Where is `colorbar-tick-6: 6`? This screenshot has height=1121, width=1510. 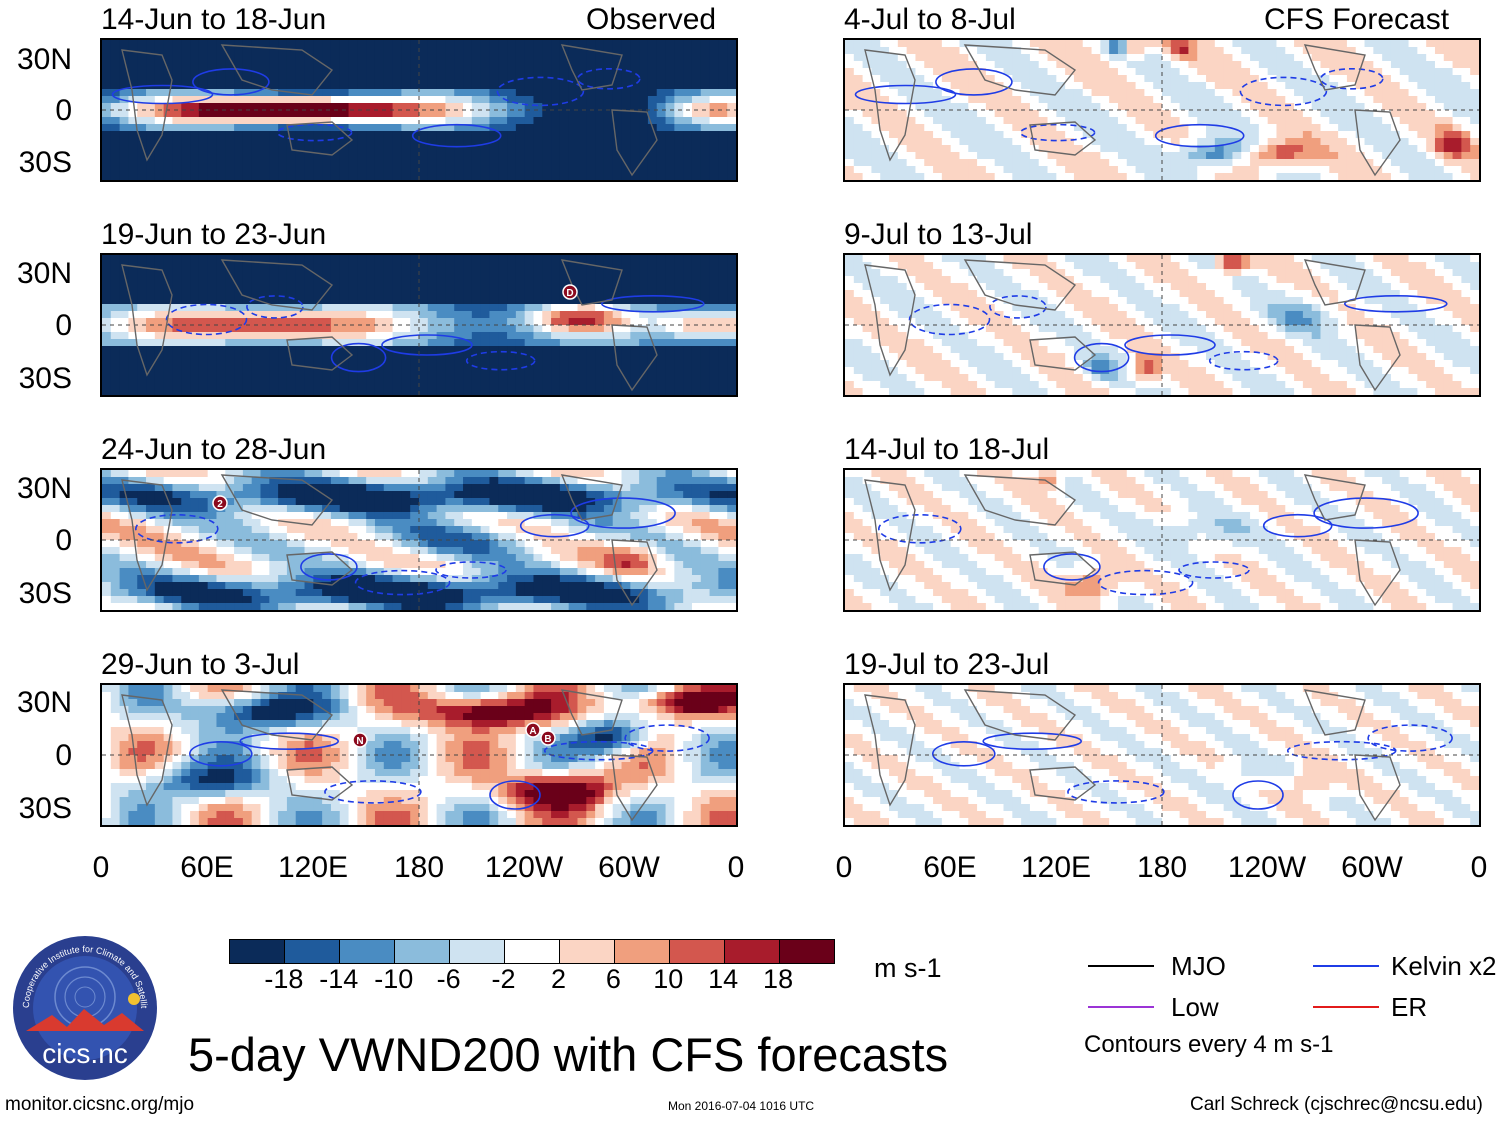 colorbar-tick-6: 6 is located at coordinates (613, 979).